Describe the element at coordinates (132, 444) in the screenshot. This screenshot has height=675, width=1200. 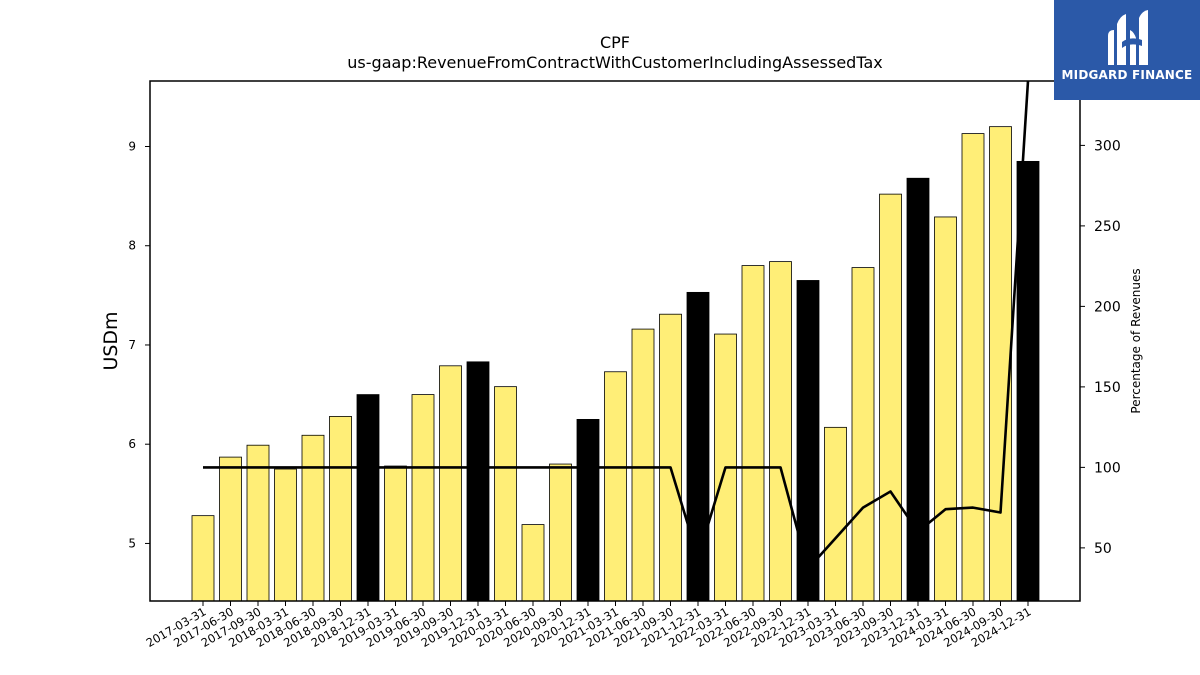
I see `y-tick-label: 6` at that location.